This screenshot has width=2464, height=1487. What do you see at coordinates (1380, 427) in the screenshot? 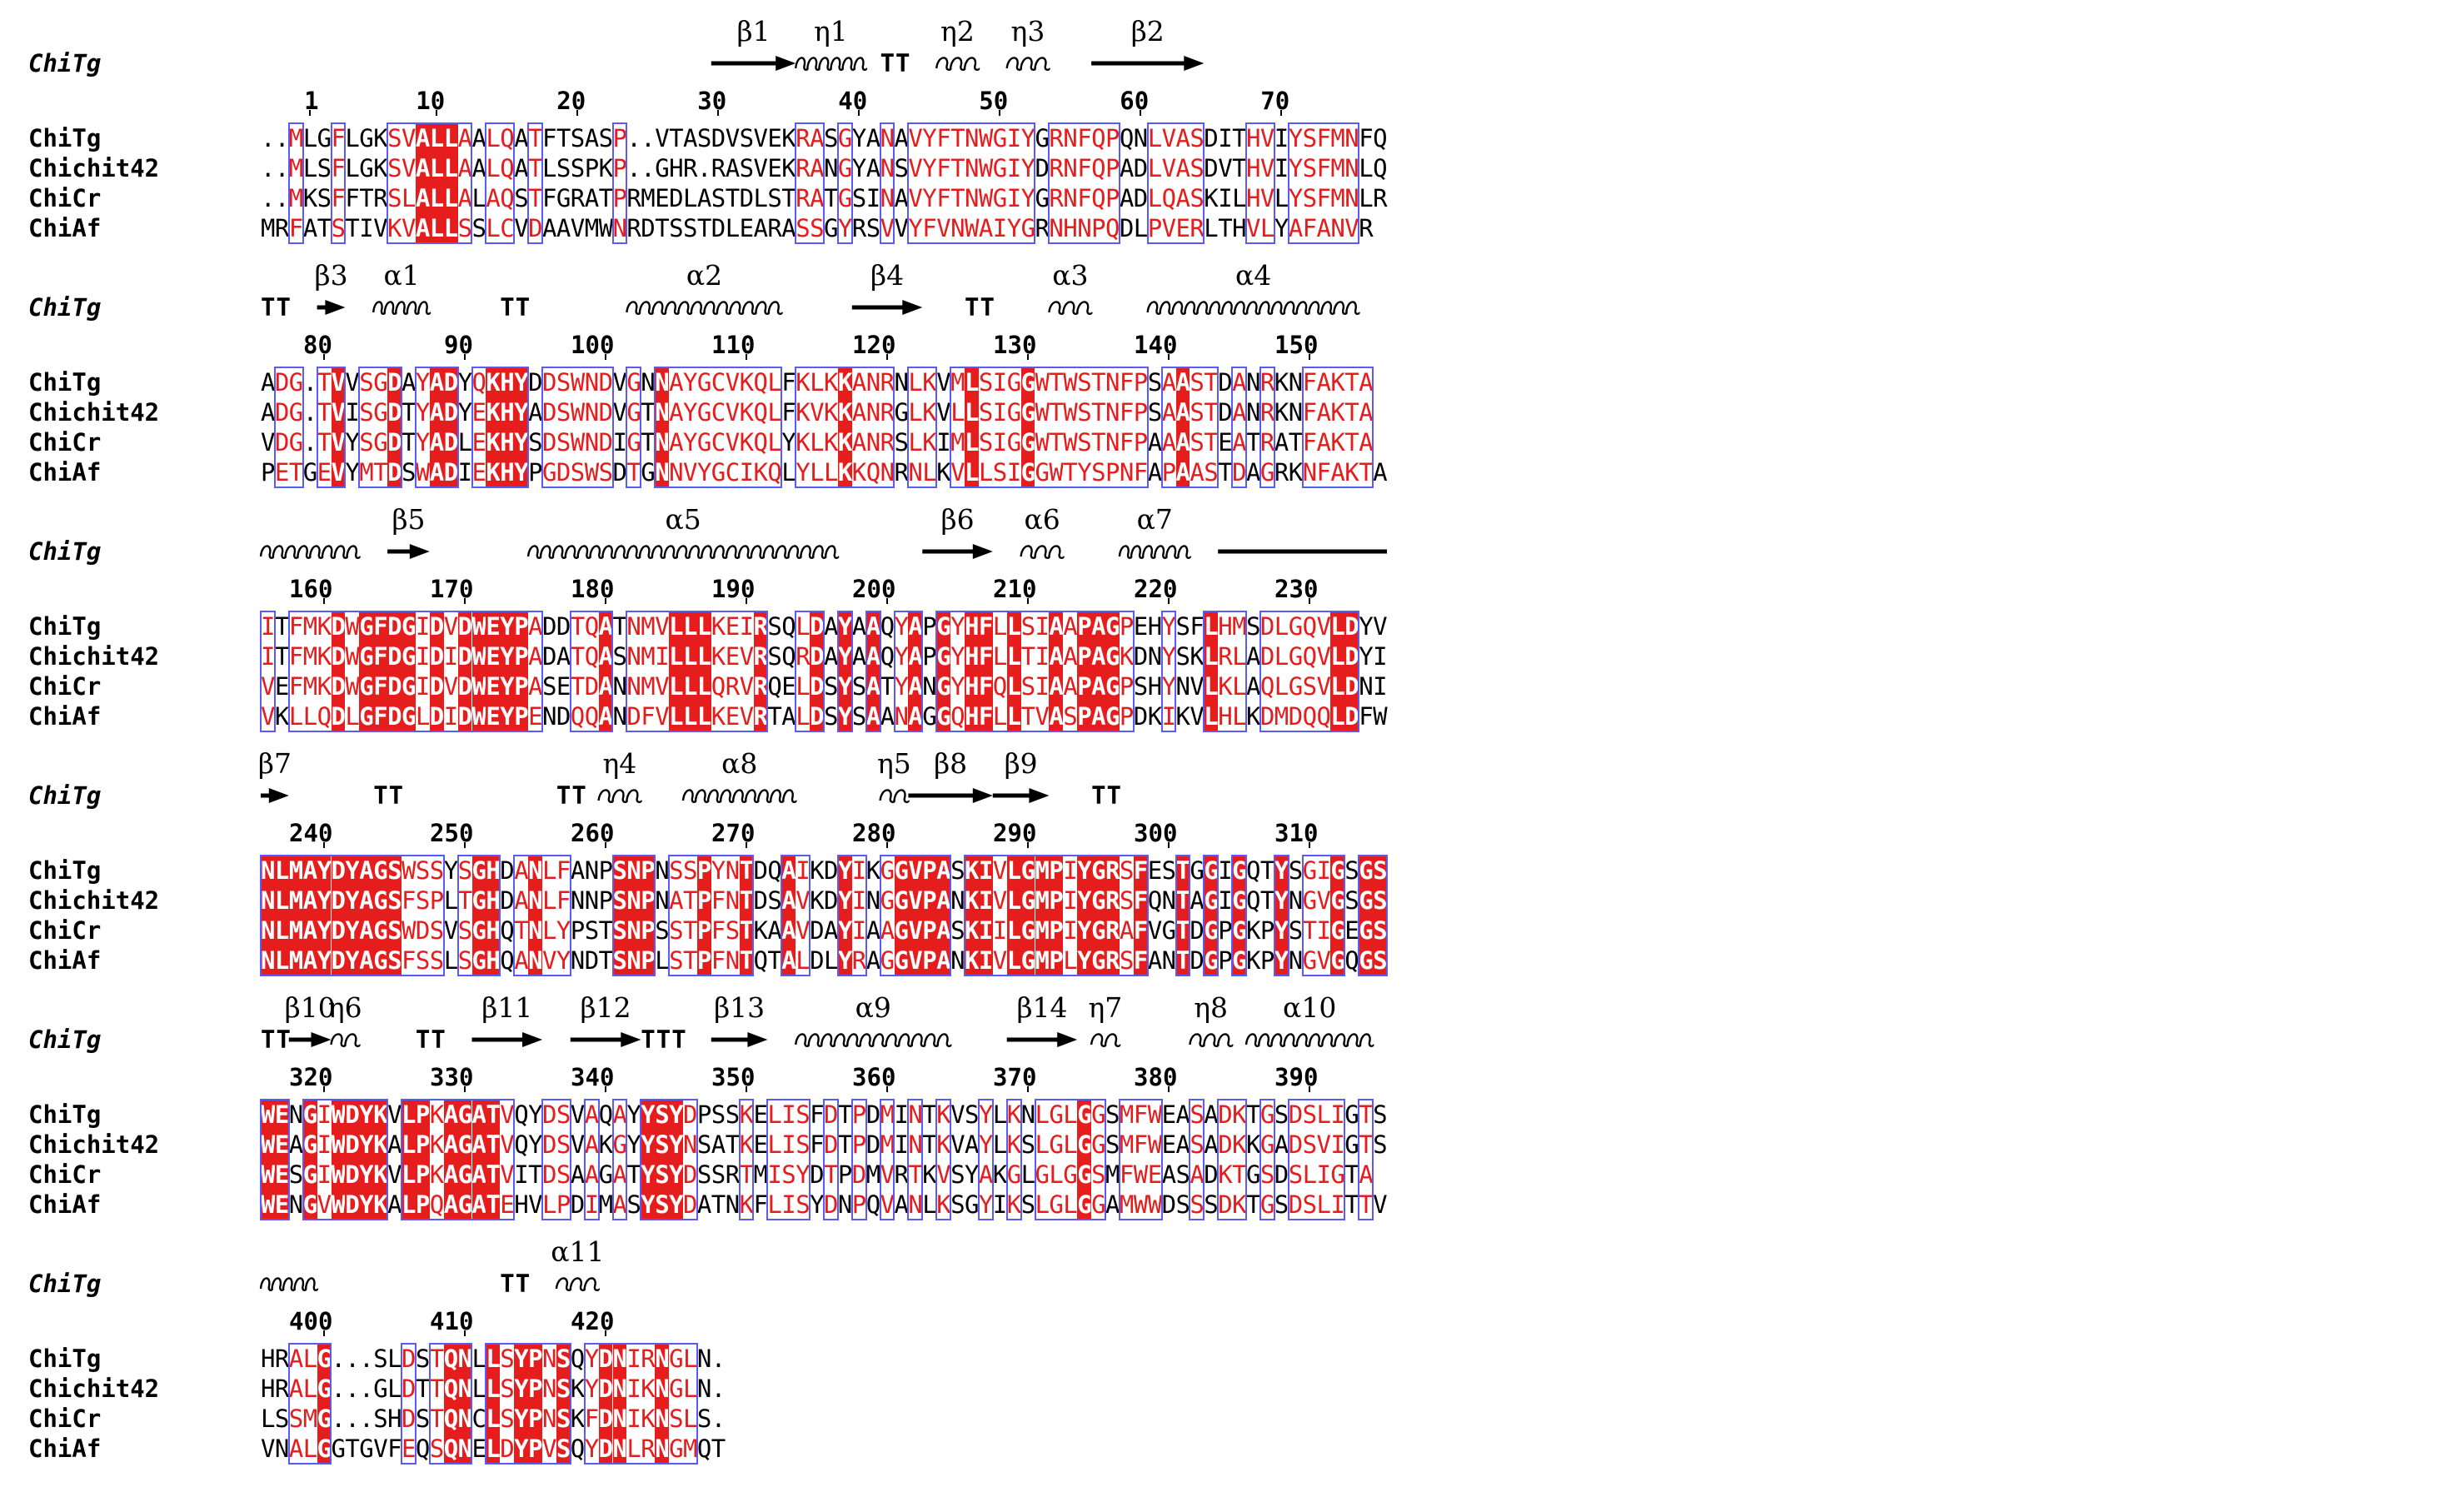
I see `alignment-column: A` at bounding box center [1380, 427].